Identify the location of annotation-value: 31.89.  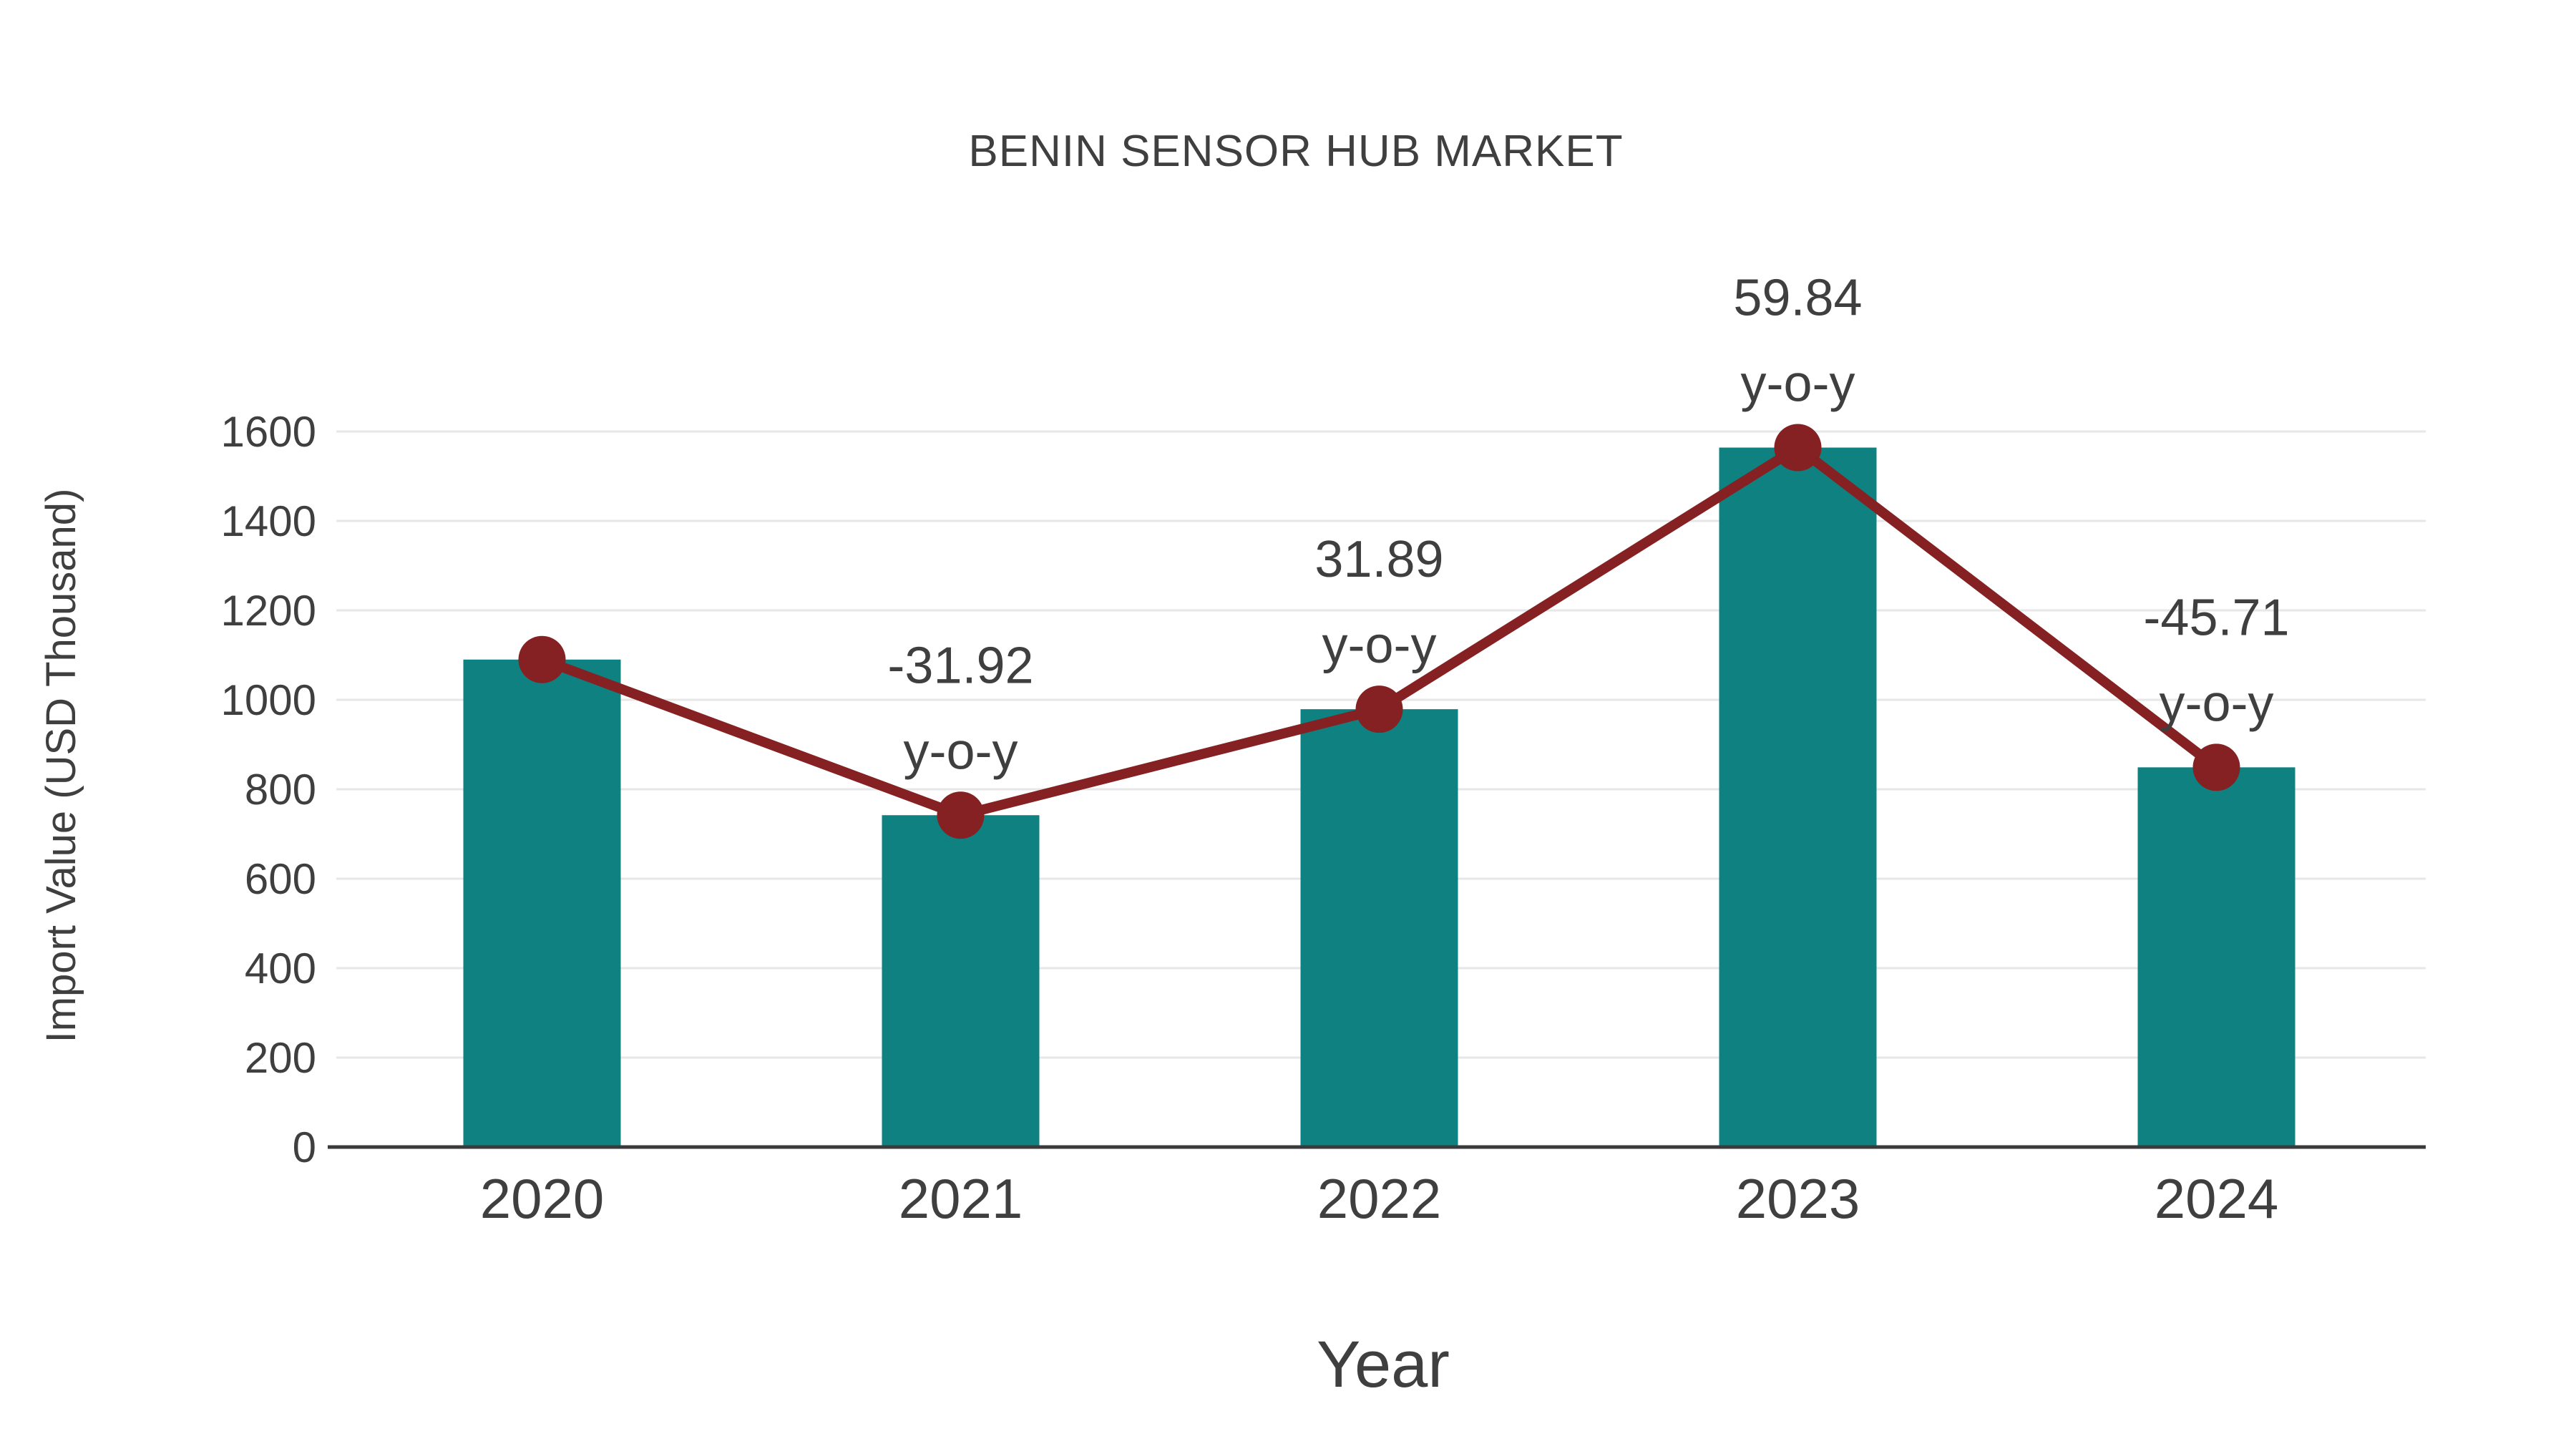
(1378, 559).